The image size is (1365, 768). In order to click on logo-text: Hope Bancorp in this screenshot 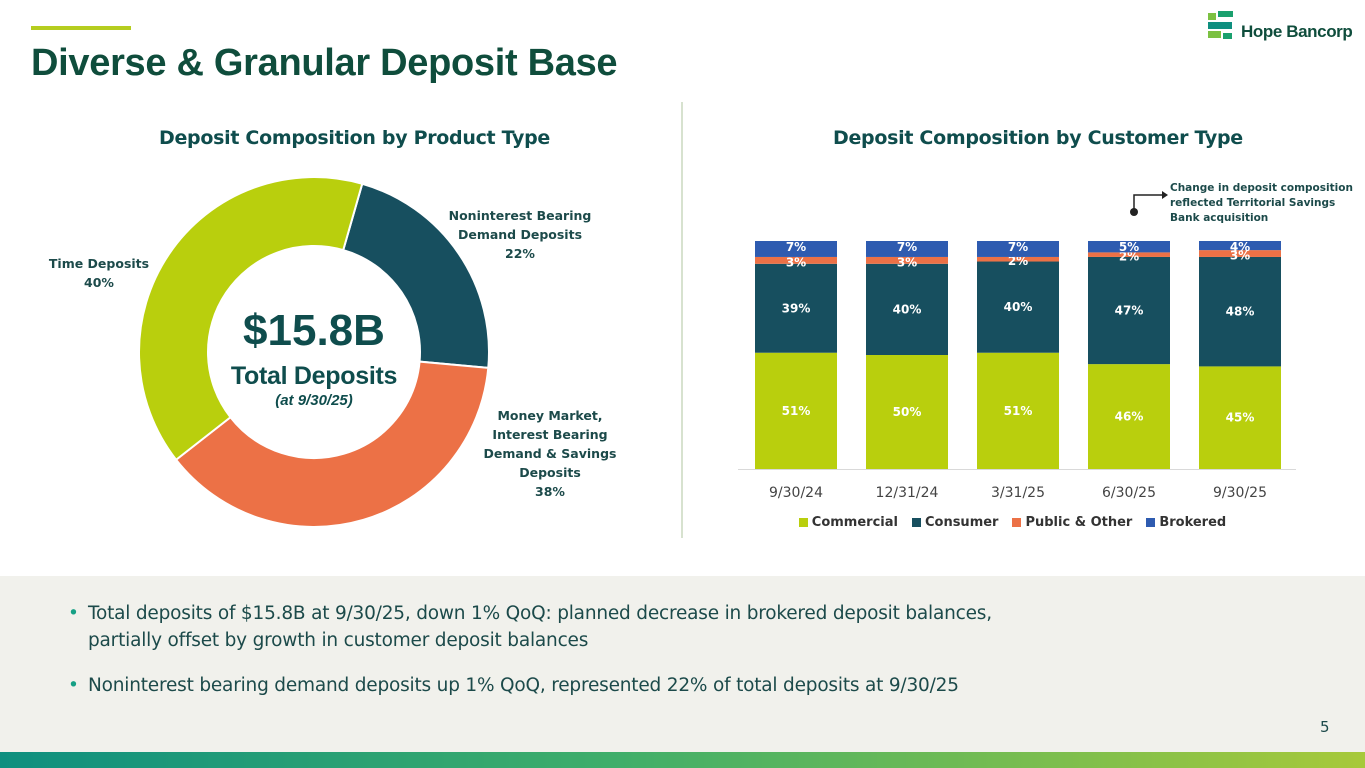, I will do `click(1297, 31)`.